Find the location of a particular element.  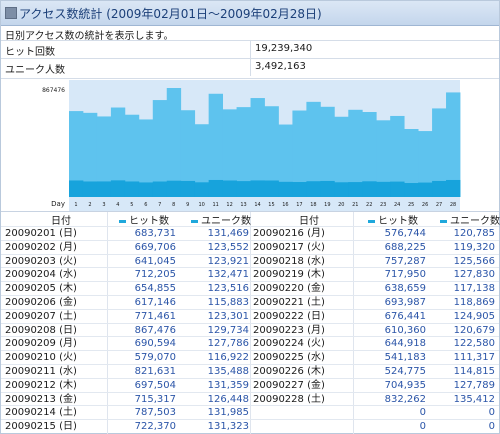

row-hits: 717,950 is located at coordinates (405, 275).